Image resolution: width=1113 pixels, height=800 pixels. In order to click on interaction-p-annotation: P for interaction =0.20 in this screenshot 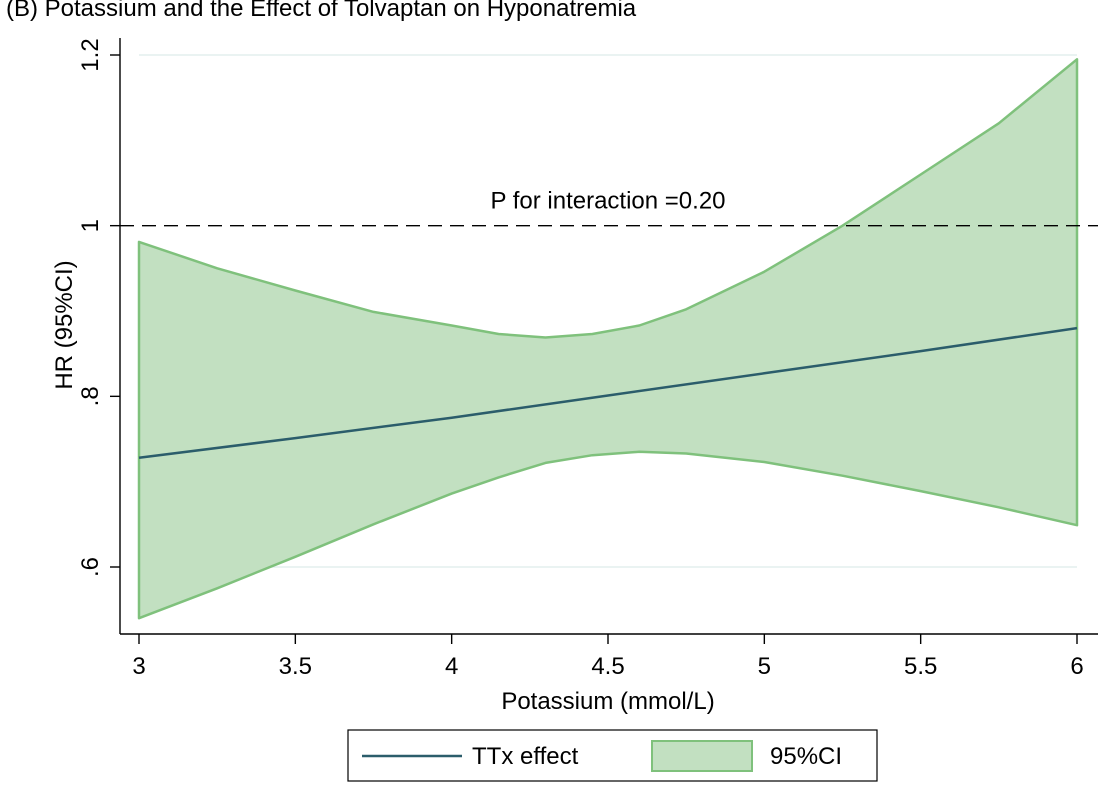, I will do `click(607, 201)`.